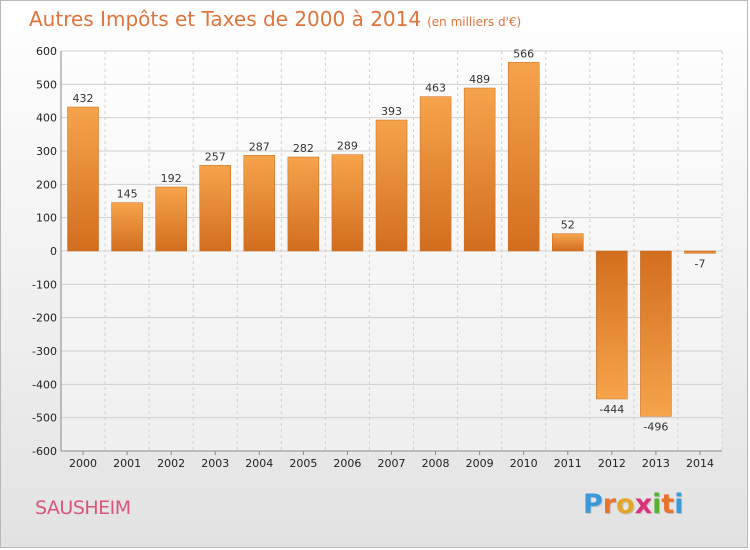 The image size is (750, 550). What do you see at coordinates (46, 218) in the screenshot?
I see `y-tick-label: 100` at bounding box center [46, 218].